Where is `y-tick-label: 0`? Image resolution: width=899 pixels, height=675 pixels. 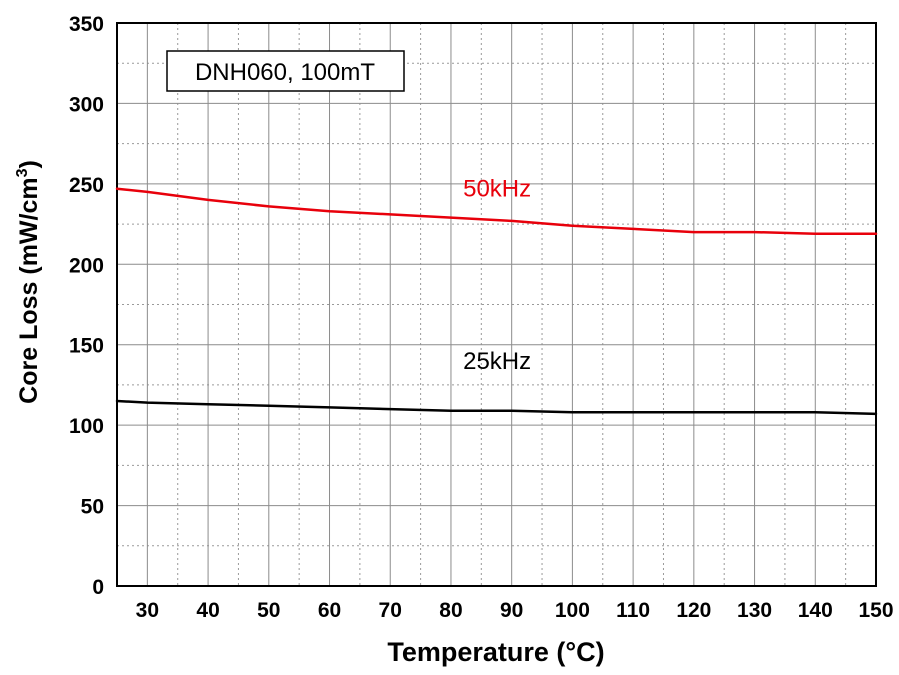
y-tick-label: 0 is located at coordinates (98, 587).